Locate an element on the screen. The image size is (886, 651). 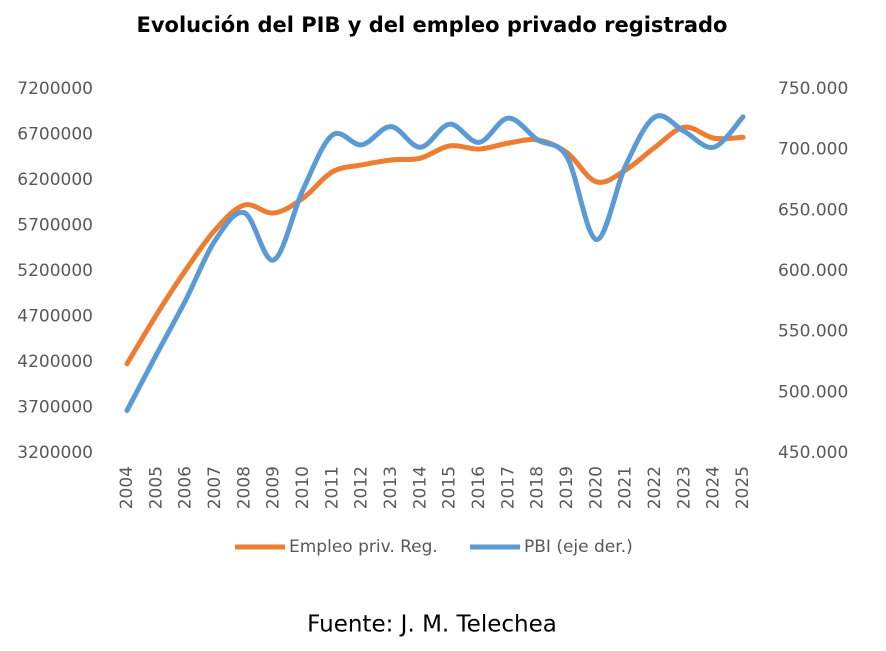
y-tick-label: 3700000 is located at coordinates (55, 408).